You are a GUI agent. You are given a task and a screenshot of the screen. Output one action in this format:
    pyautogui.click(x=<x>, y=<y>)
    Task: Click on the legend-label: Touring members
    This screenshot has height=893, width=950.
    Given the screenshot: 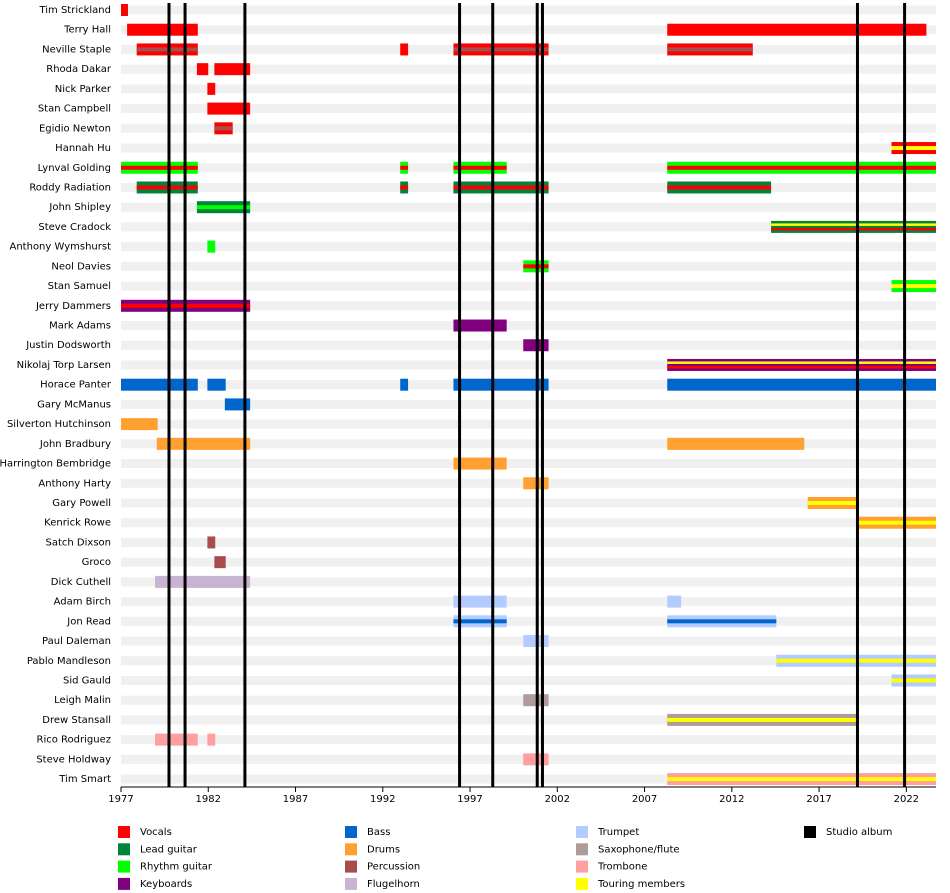 What is the action you would take?
    pyautogui.click(x=641, y=884)
    